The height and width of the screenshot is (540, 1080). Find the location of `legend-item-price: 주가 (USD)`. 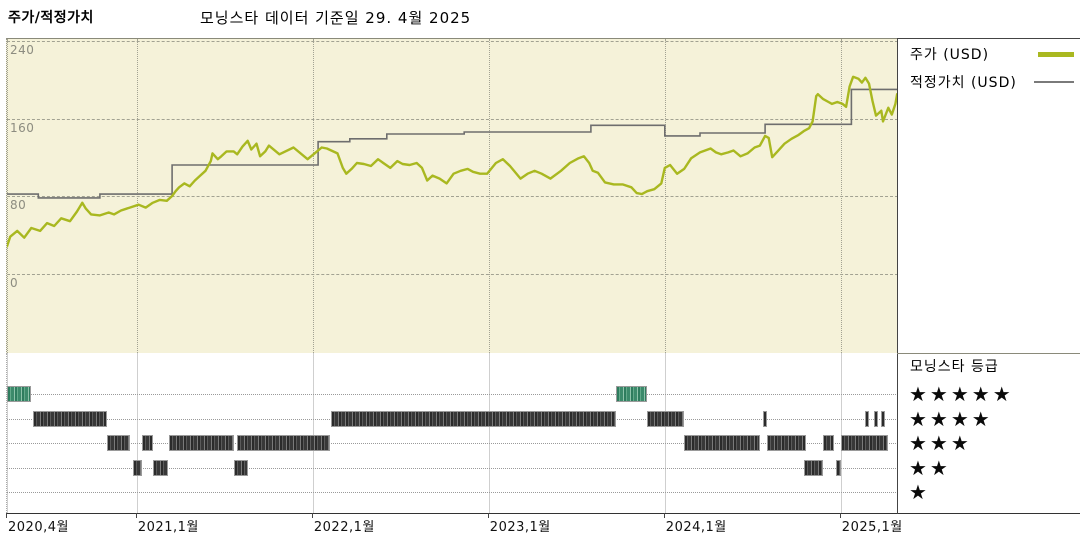

legend-item-price: 주가 (USD) is located at coordinates (988, 54).